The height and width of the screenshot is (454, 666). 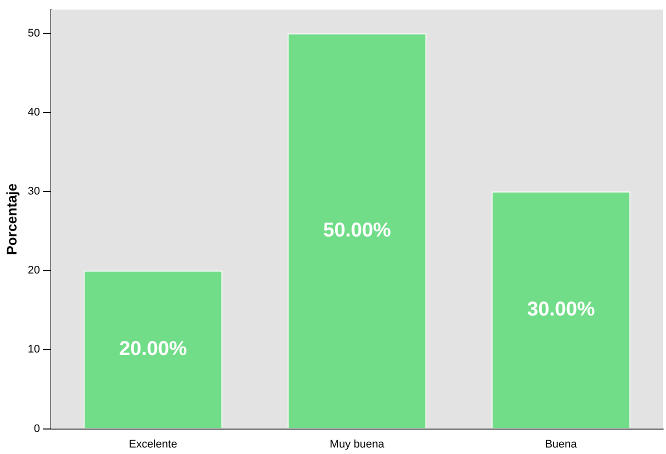 I want to click on y-tick-label: 0, so click(x=37, y=428).